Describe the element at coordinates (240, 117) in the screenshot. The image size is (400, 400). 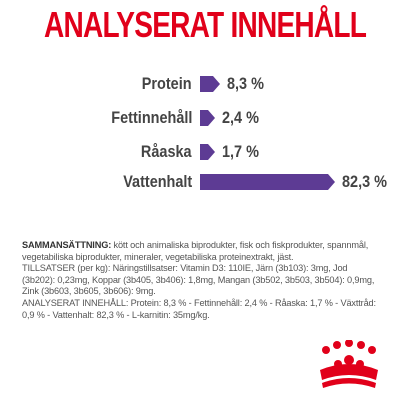
I see `nutrient-value: 2,4 %` at that location.